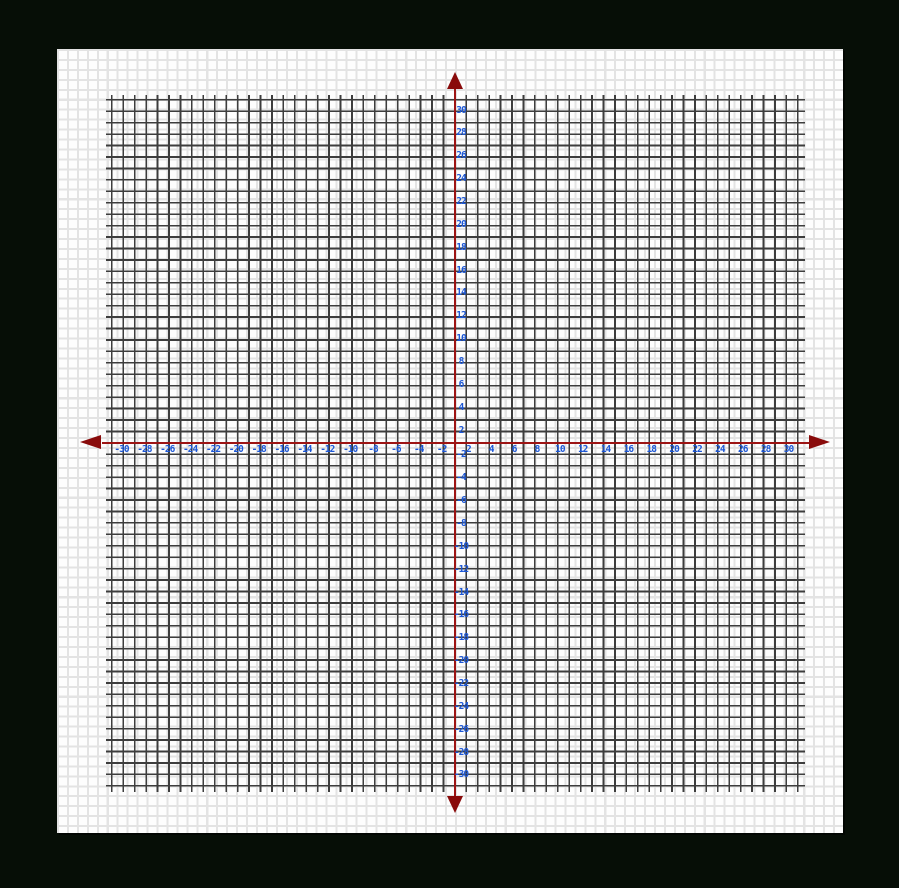  What do you see at coordinates (455, 804) in the screenshot?
I see `y-axis-down-arrow-icon` at bounding box center [455, 804].